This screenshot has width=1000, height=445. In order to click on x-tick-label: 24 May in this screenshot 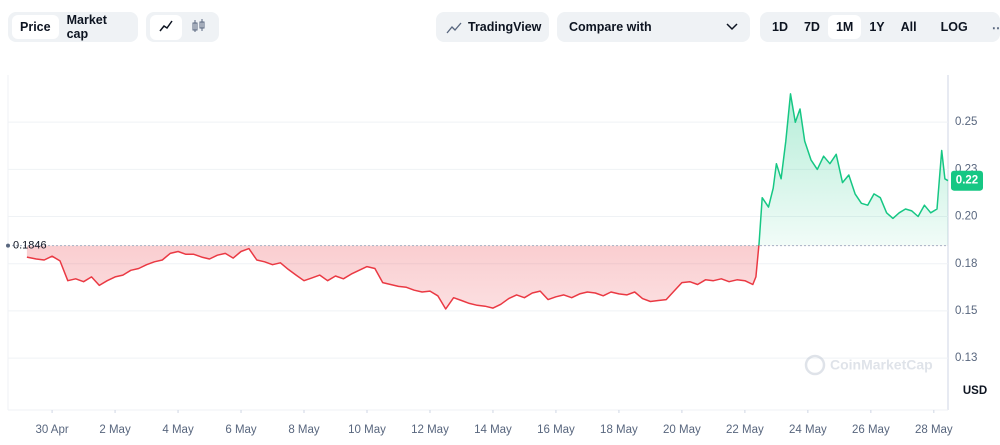, I will do `click(808, 430)`.